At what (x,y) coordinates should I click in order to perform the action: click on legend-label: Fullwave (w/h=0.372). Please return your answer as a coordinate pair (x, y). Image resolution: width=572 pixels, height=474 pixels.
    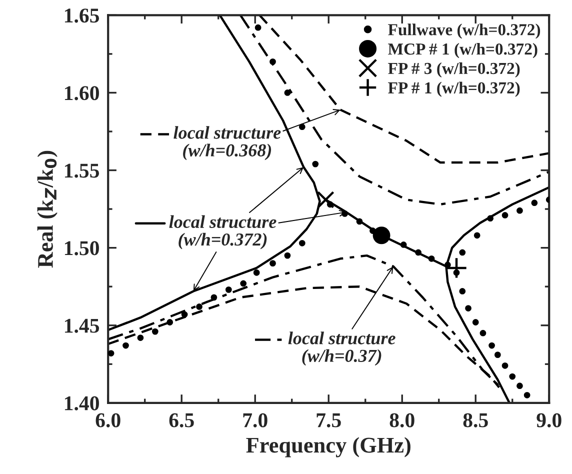
    Looking at the image, I should click on (464, 31).